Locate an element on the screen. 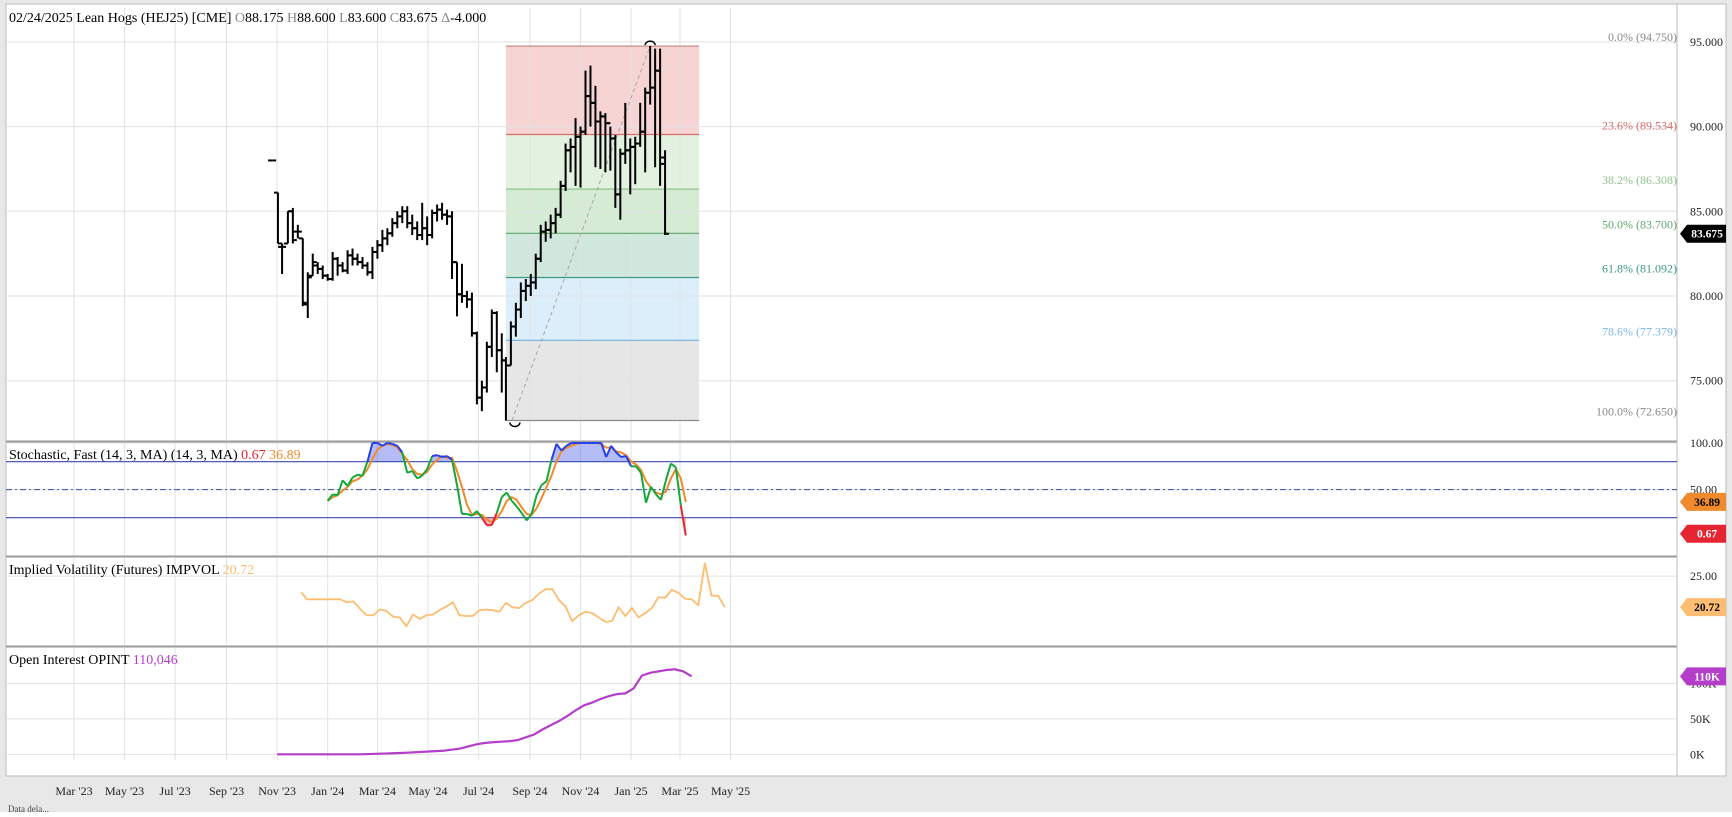  x-tick-label: May '24 is located at coordinates (427, 791).